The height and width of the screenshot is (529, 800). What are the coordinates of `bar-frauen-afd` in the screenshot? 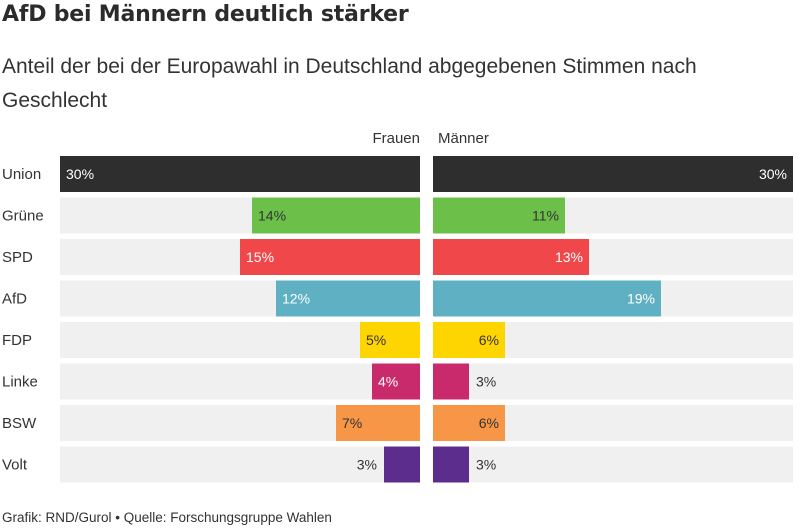 It's located at (348, 298).